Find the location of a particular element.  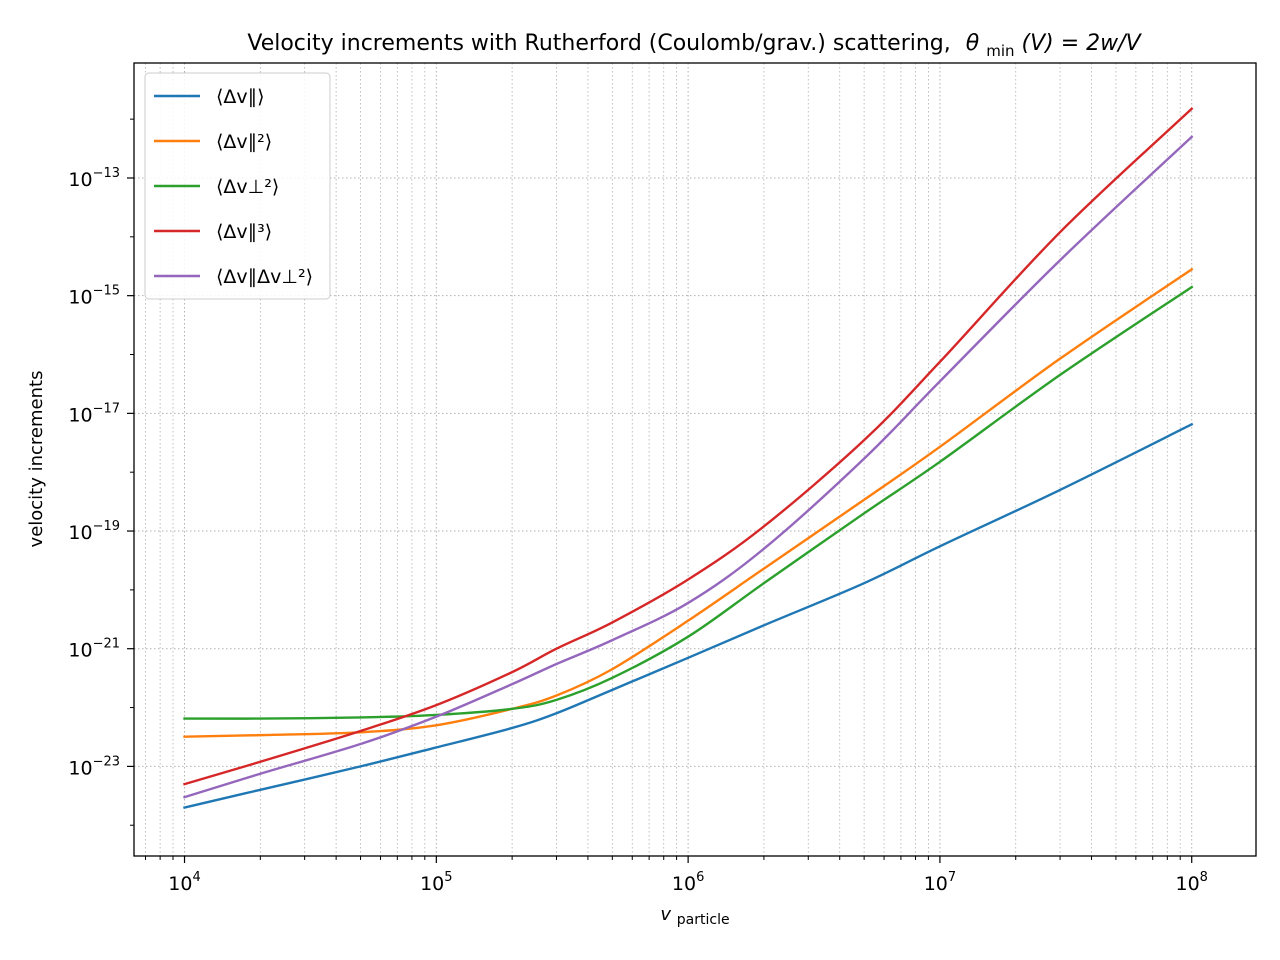

y-tick-label: 10−19 is located at coordinates (94, 531).